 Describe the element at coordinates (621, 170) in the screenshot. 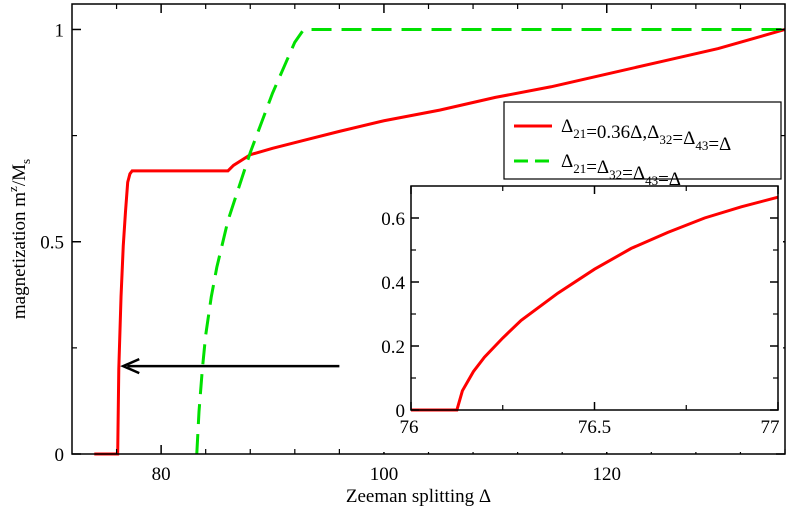

I see `legend-label-1: Δ21=Δ32=Δ43=Δ` at that location.